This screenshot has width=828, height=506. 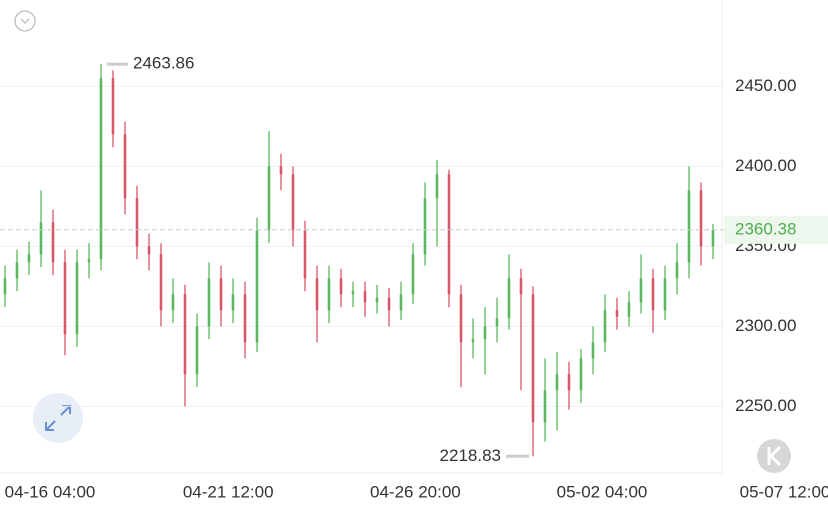 What do you see at coordinates (765, 325) in the screenshot?
I see `y-tick-label: 2300.00` at bounding box center [765, 325].